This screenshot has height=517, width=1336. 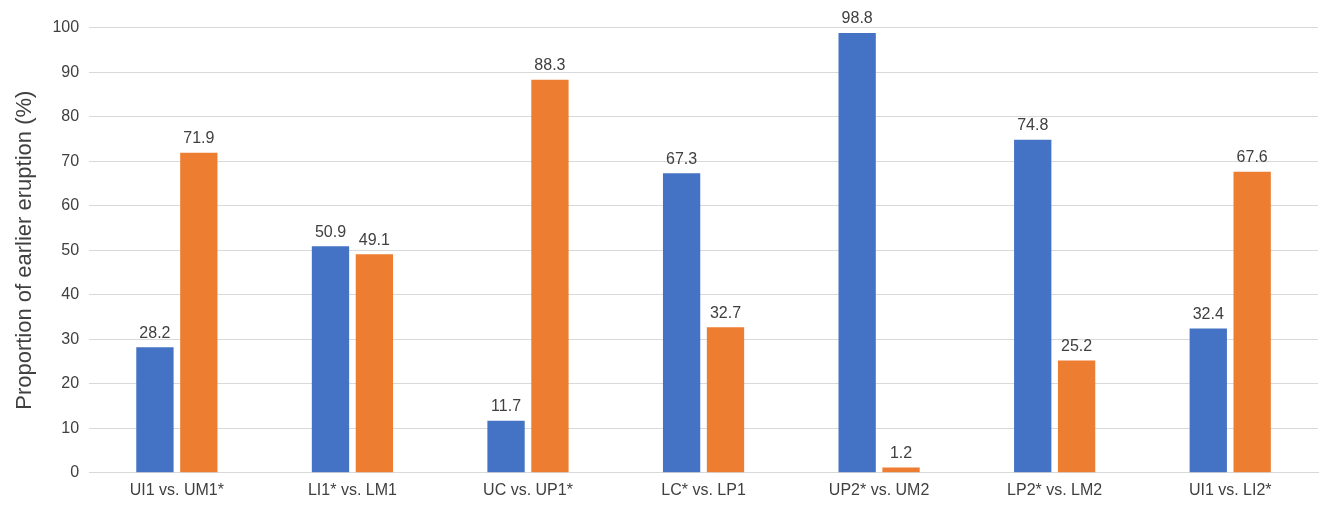 What do you see at coordinates (506, 406) in the screenshot?
I see `data-label: 11.7` at bounding box center [506, 406].